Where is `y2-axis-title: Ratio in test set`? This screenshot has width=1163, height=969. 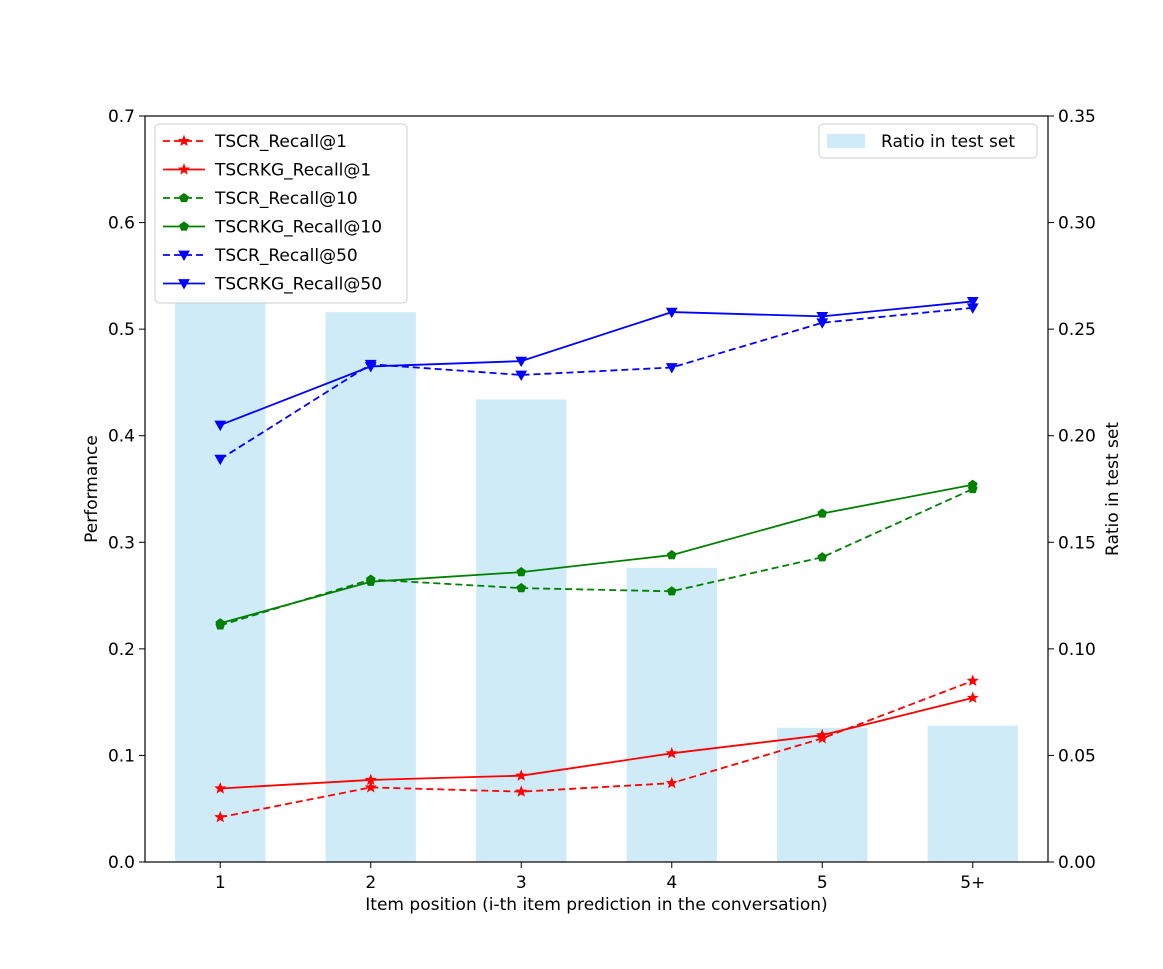
y2-axis-title: Ratio in test set is located at coordinates (1113, 489).